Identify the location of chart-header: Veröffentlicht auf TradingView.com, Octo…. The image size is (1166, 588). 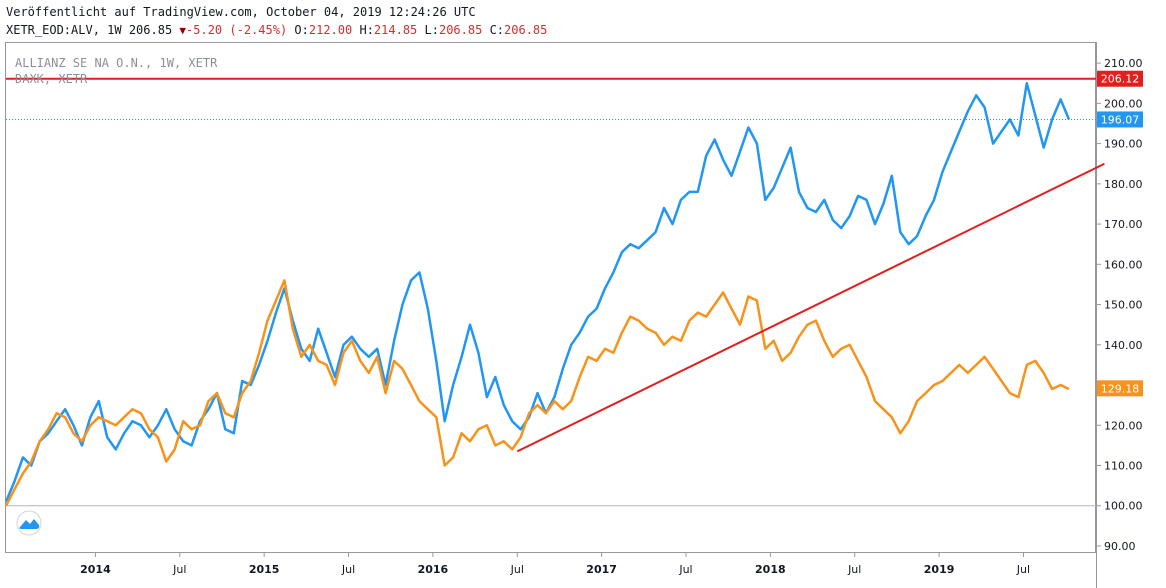
(551, 19).